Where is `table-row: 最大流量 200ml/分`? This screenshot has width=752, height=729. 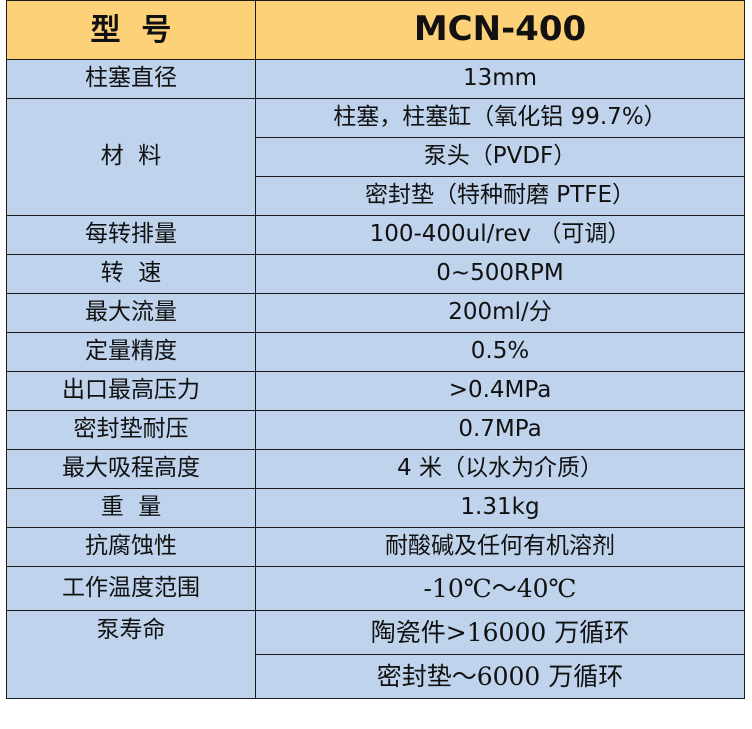
table-row: 最大流量 200ml/分 is located at coordinates (375, 313).